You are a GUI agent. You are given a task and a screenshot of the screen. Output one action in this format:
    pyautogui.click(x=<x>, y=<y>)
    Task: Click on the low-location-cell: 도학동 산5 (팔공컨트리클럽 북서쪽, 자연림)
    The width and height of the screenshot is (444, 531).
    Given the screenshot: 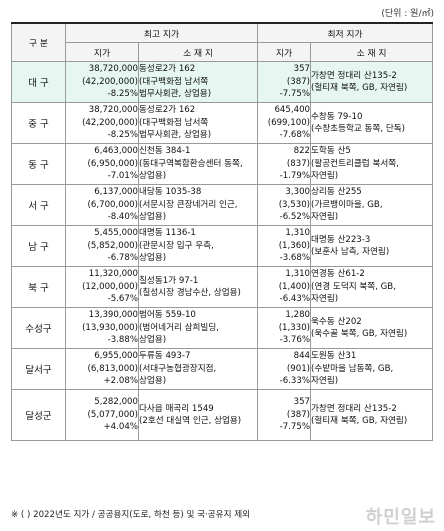 What is the action you would take?
    pyautogui.click(x=372, y=164)
    